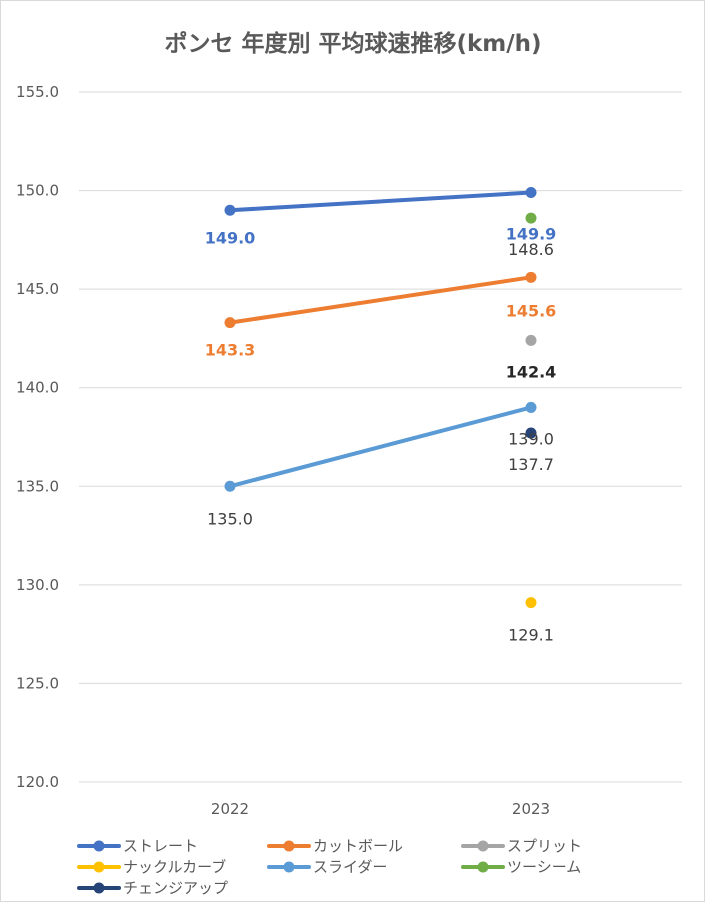  I want to click on chart-title: ポンセ 年度別 平均球速推移(km/h), so click(352, 43).